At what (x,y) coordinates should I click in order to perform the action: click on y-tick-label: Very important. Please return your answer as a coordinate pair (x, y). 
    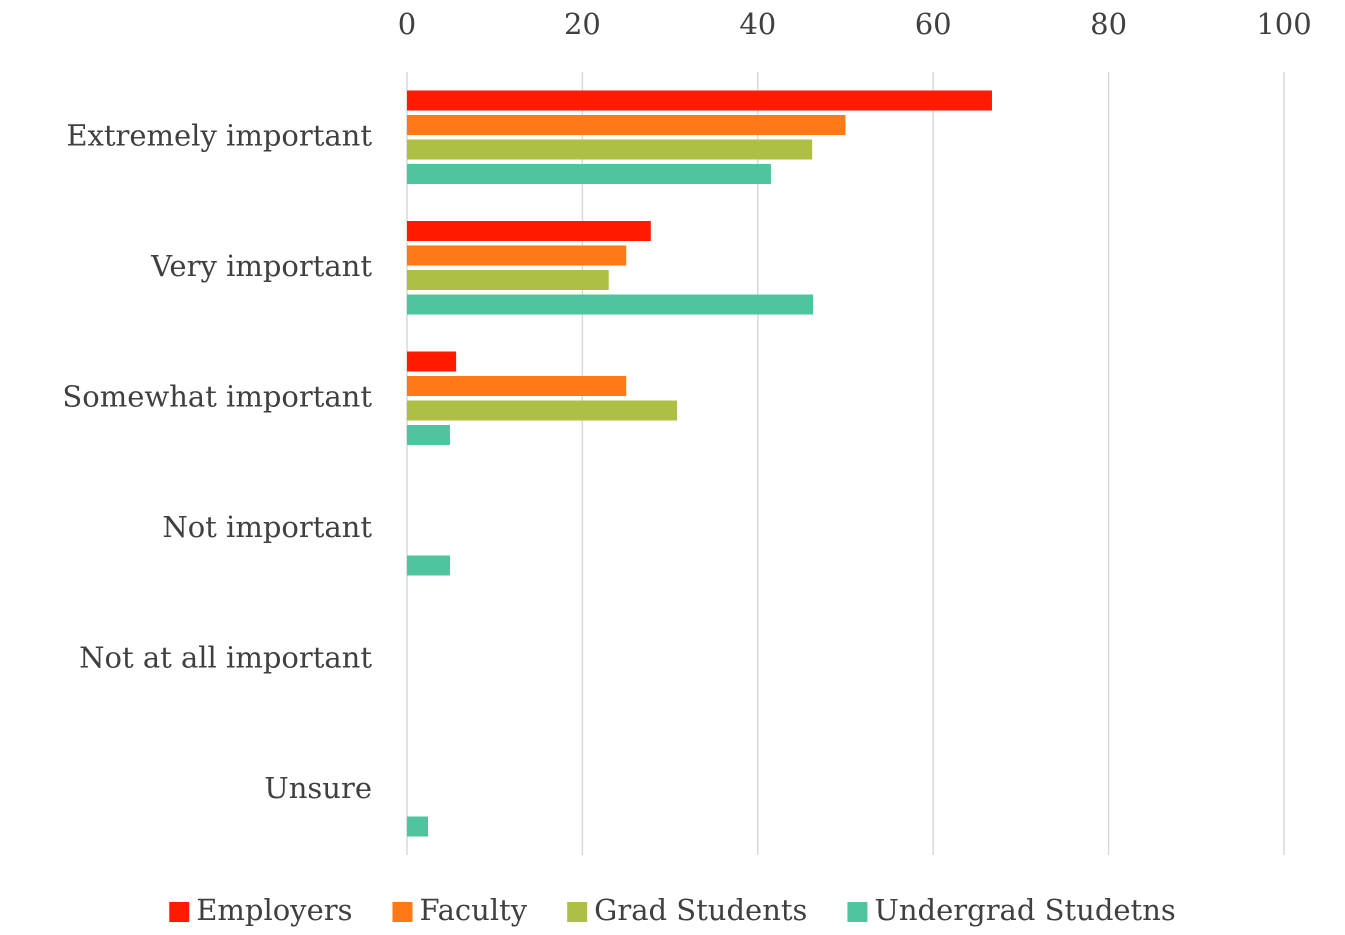
    Looking at the image, I should click on (261, 266).